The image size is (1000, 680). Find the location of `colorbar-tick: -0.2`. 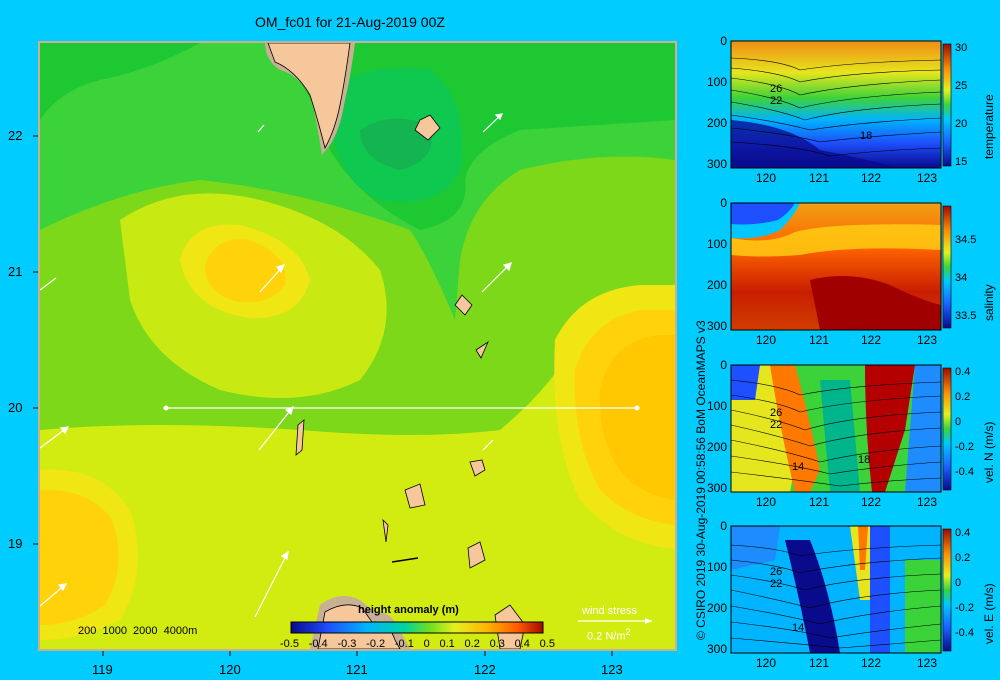

colorbar-tick: -0.2 is located at coordinates (376, 644).